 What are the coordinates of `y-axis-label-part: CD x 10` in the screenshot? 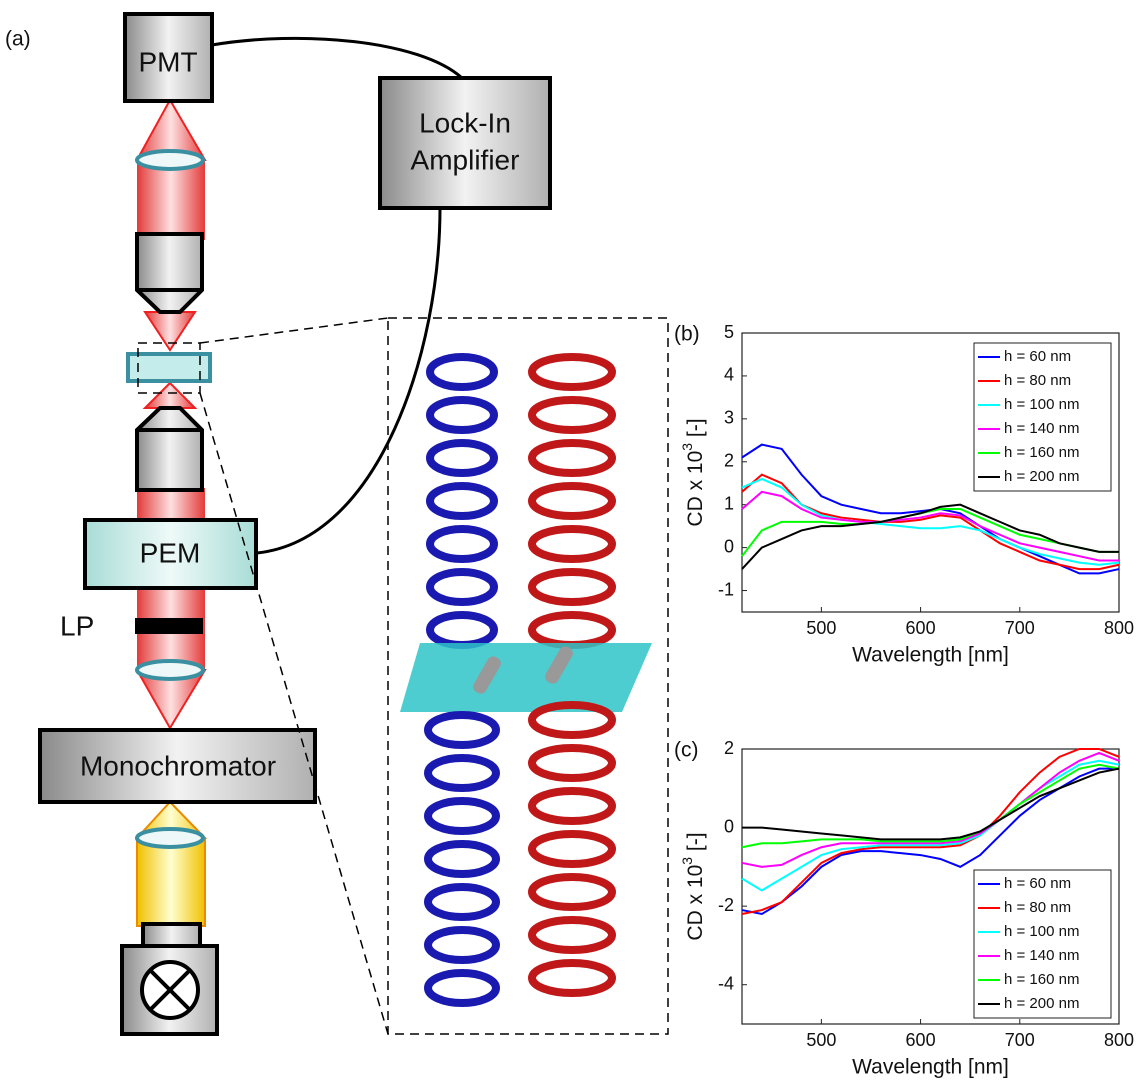 It's located at (695, 489).